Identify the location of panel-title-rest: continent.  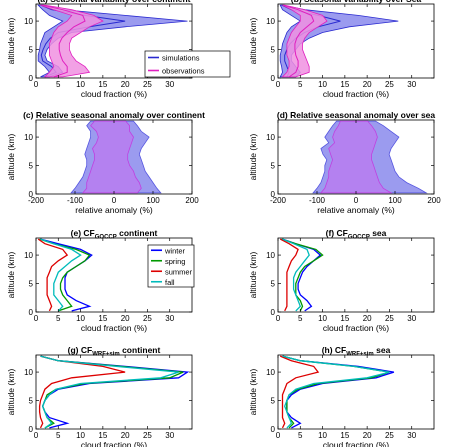
(137, 233).